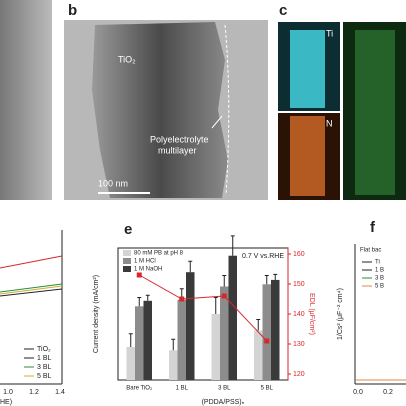  Describe the element at coordinates (34, 392) in the screenshot. I see `x-tick-label: 1.2` at that location.